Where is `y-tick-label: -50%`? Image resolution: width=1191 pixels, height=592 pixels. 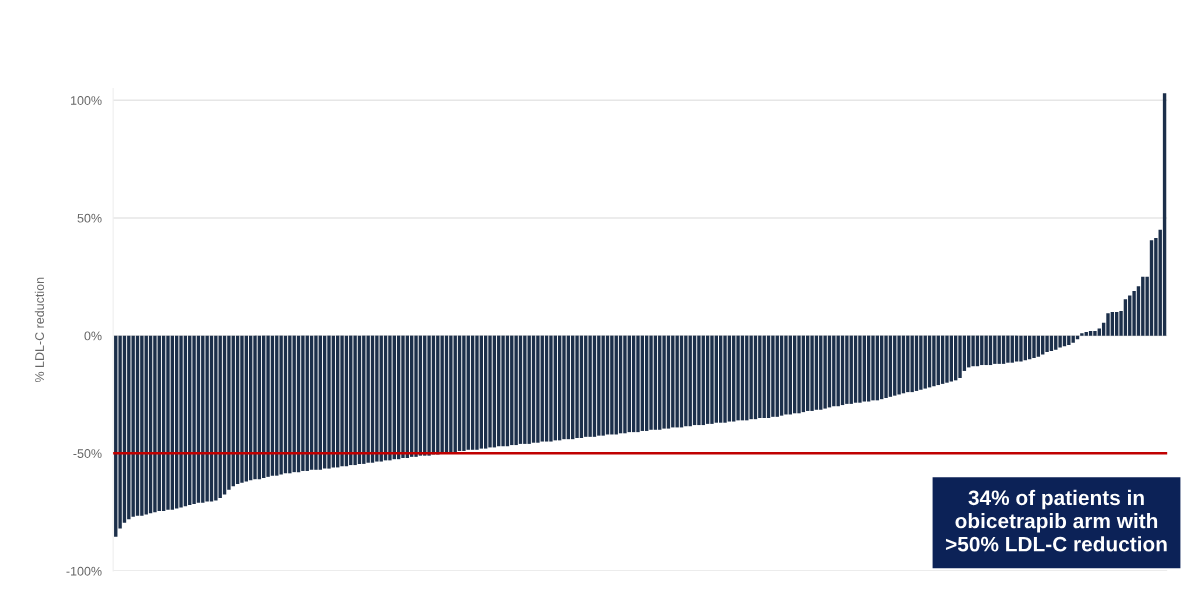 y-tick-label: -50% is located at coordinates (87, 453).